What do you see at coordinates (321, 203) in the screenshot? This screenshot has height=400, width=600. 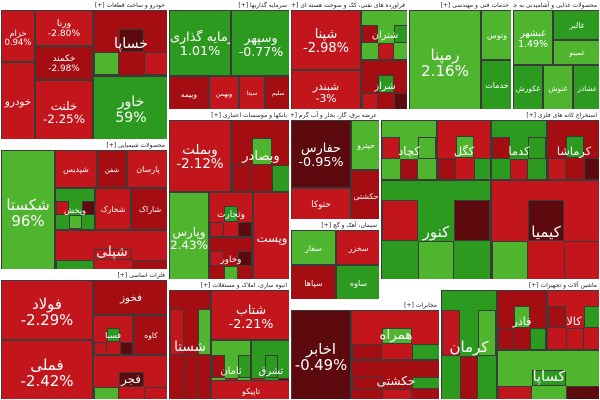 I see `stock-tile: حتوکا` at bounding box center [321, 203].